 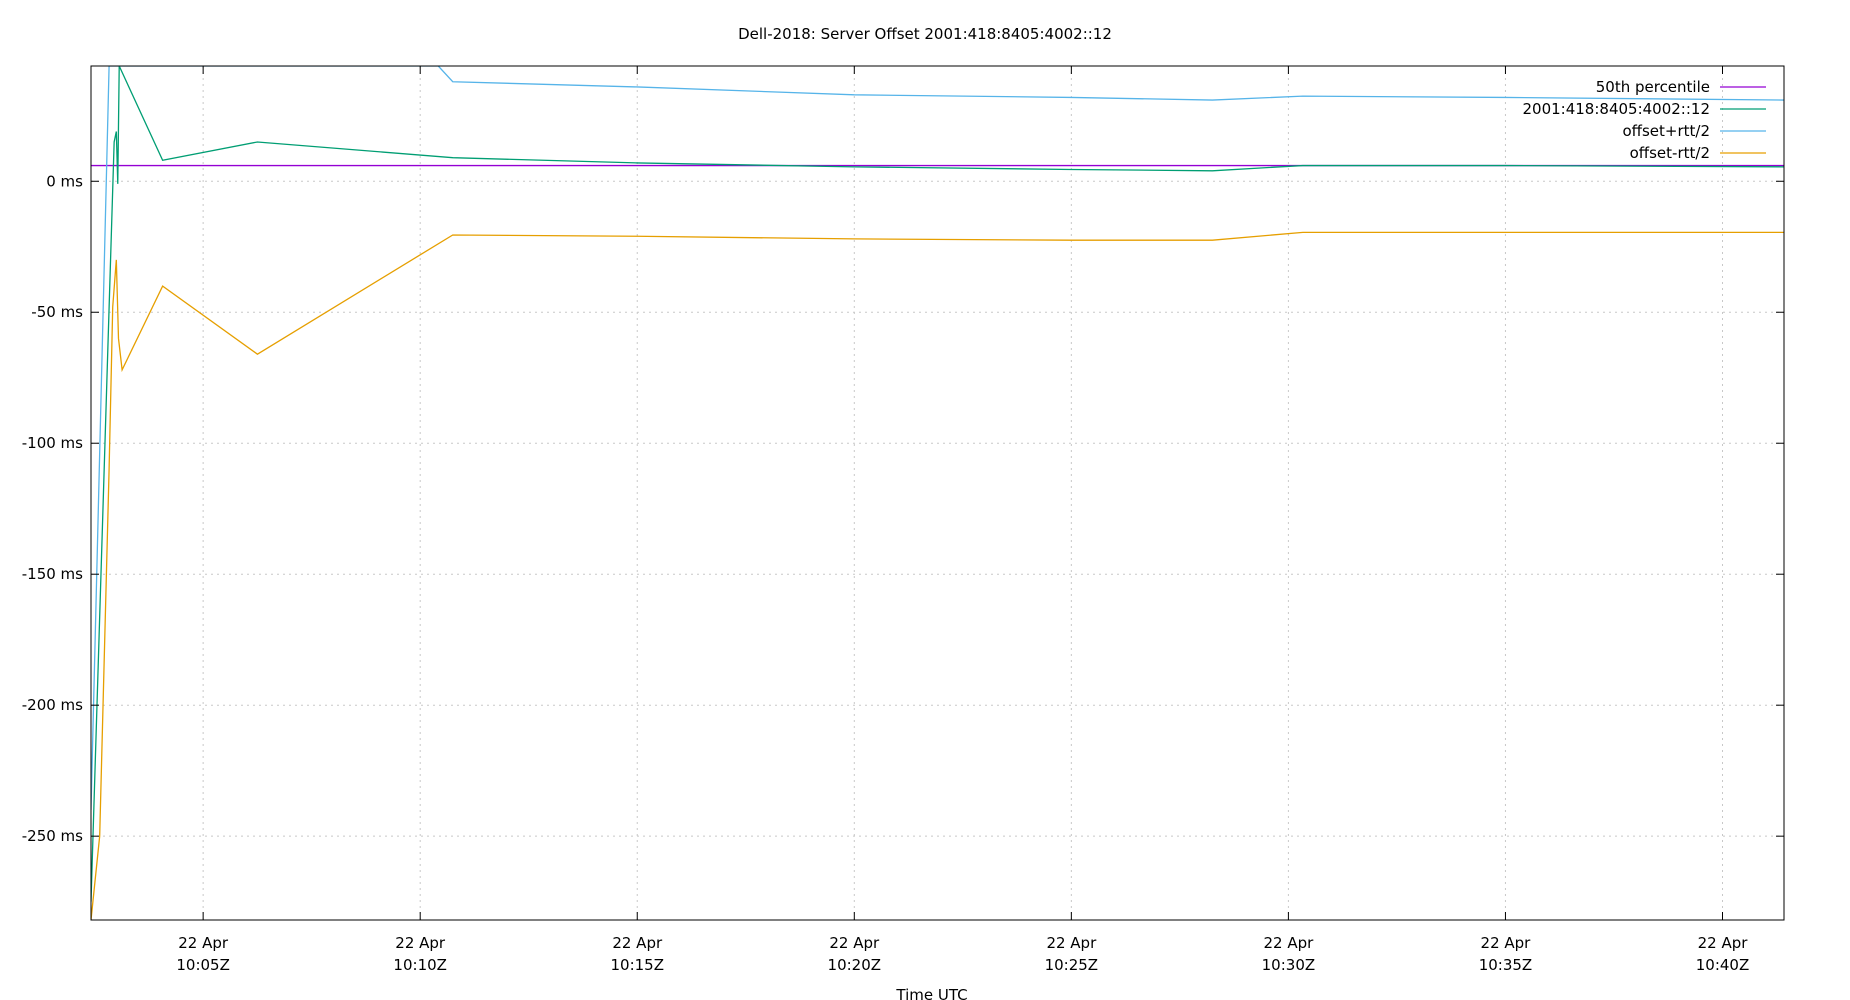 What do you see at coordinates (1616, 109) in the screenshot?
I see `legend-label: 2001:418:8405:4002::12` at bounding box center [1616, 109].